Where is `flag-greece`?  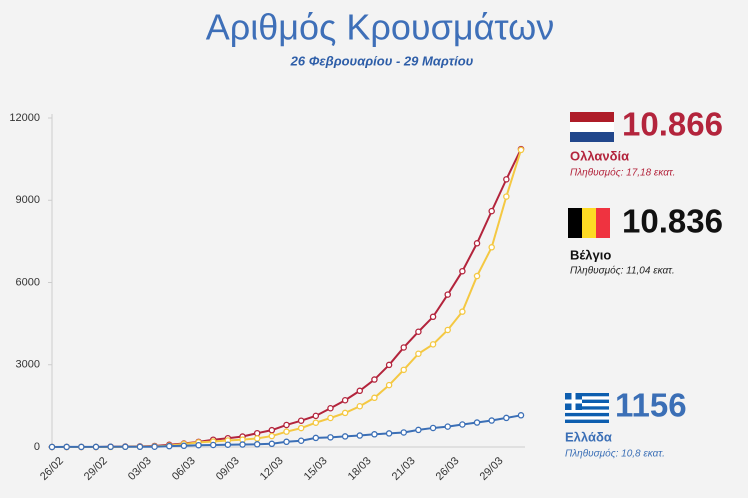 flag-greece is located at coordinates (587, 408).